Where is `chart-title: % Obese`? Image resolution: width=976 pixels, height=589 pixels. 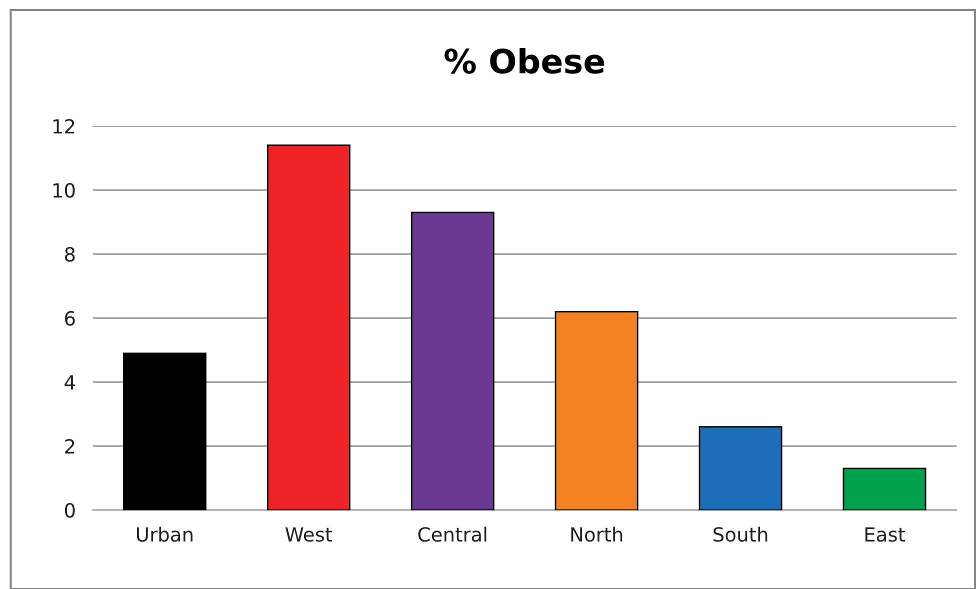 chart-title: % Obese is located at coordinates (524, 61).